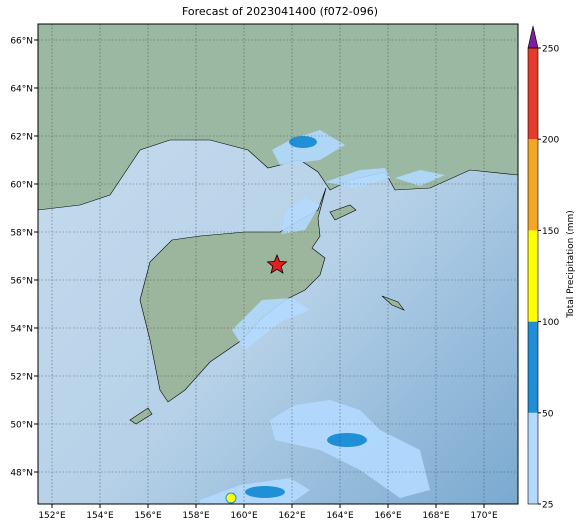  Describe the element at coordinates (550, 232) in the screenshot. I see `colorbar-tick-label: 150` at that location.